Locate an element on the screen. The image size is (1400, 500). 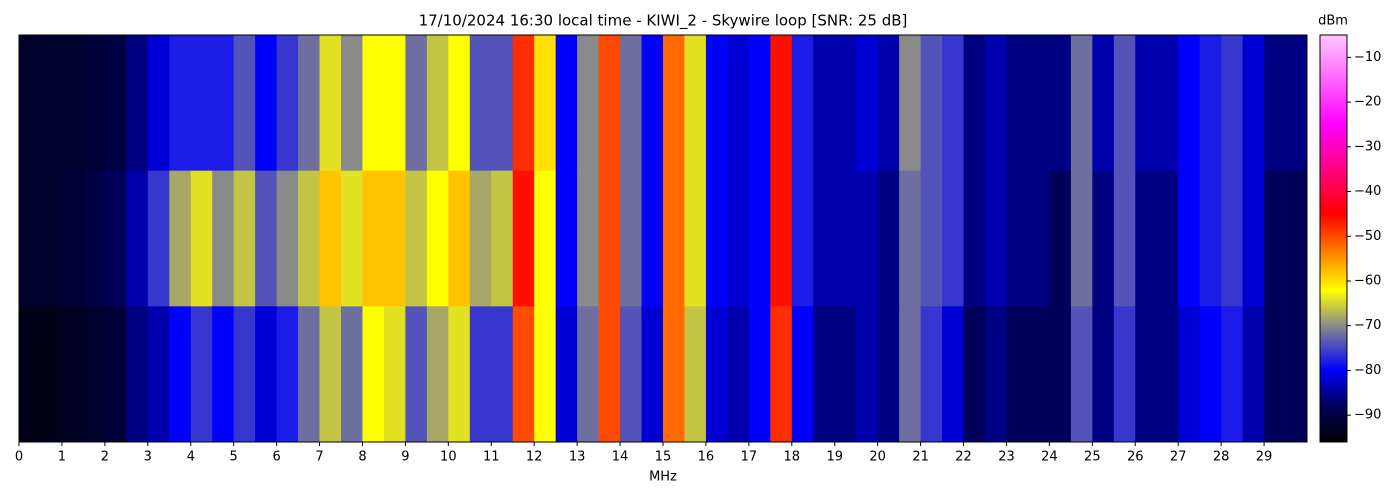
x-tick-label: 26 is located at coordinates (1135, 457).